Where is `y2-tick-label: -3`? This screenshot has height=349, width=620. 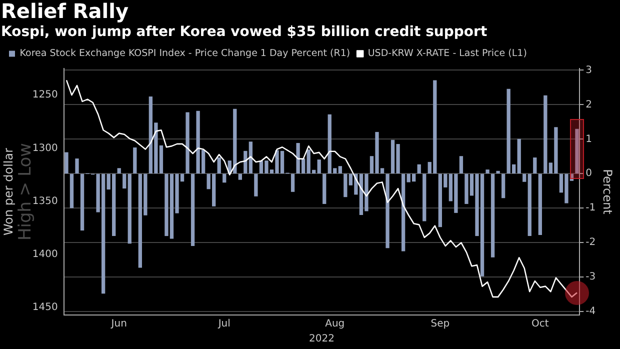 y2-tick-label: -3 is located at coordinates (591, 277).